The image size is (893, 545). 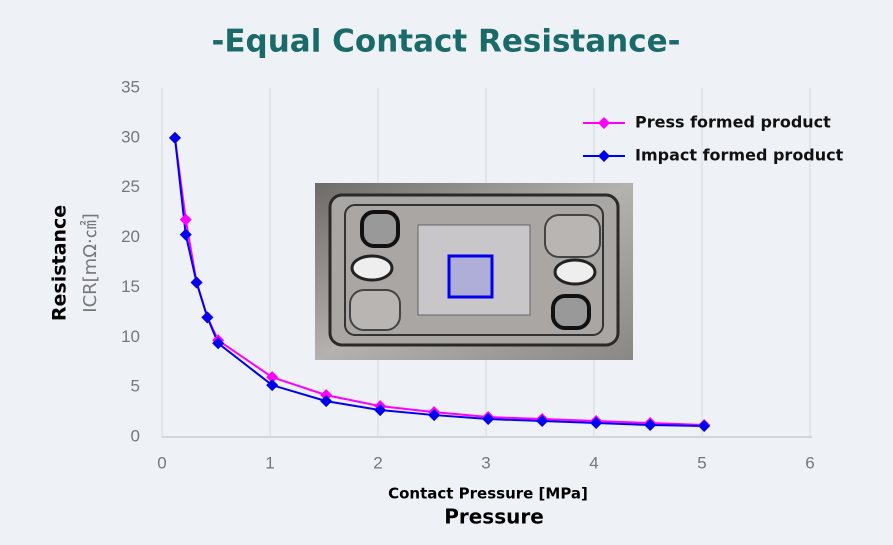 I want to click on y-tick-label: 10, so click(x=130, y=336).